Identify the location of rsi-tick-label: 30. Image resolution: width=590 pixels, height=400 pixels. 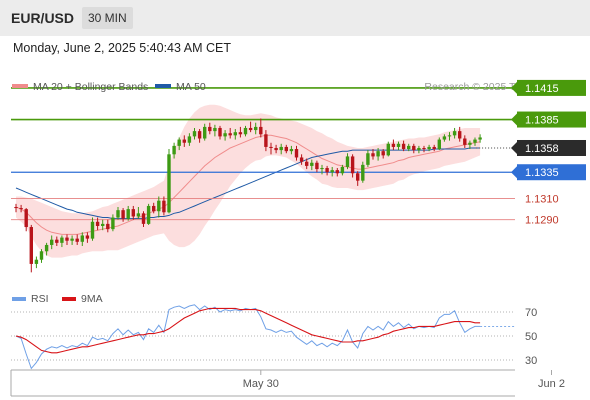
(531, 361).